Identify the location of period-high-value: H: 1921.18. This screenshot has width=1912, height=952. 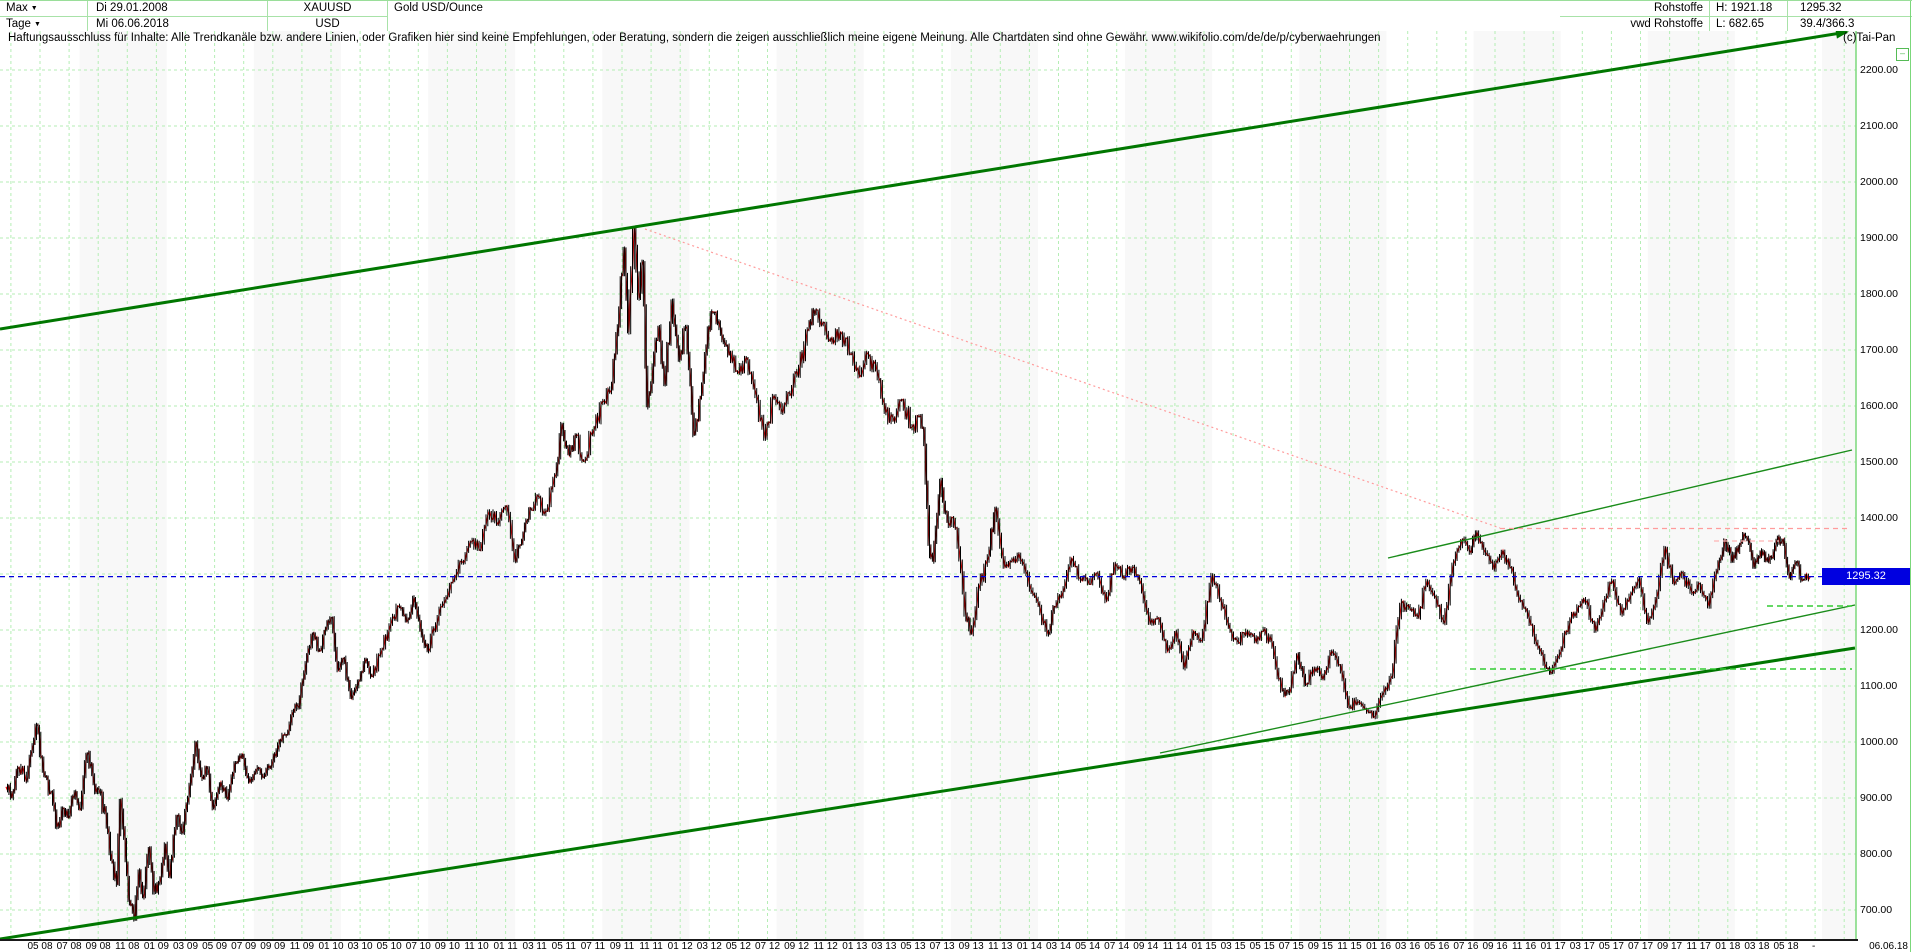
(1749, 8).